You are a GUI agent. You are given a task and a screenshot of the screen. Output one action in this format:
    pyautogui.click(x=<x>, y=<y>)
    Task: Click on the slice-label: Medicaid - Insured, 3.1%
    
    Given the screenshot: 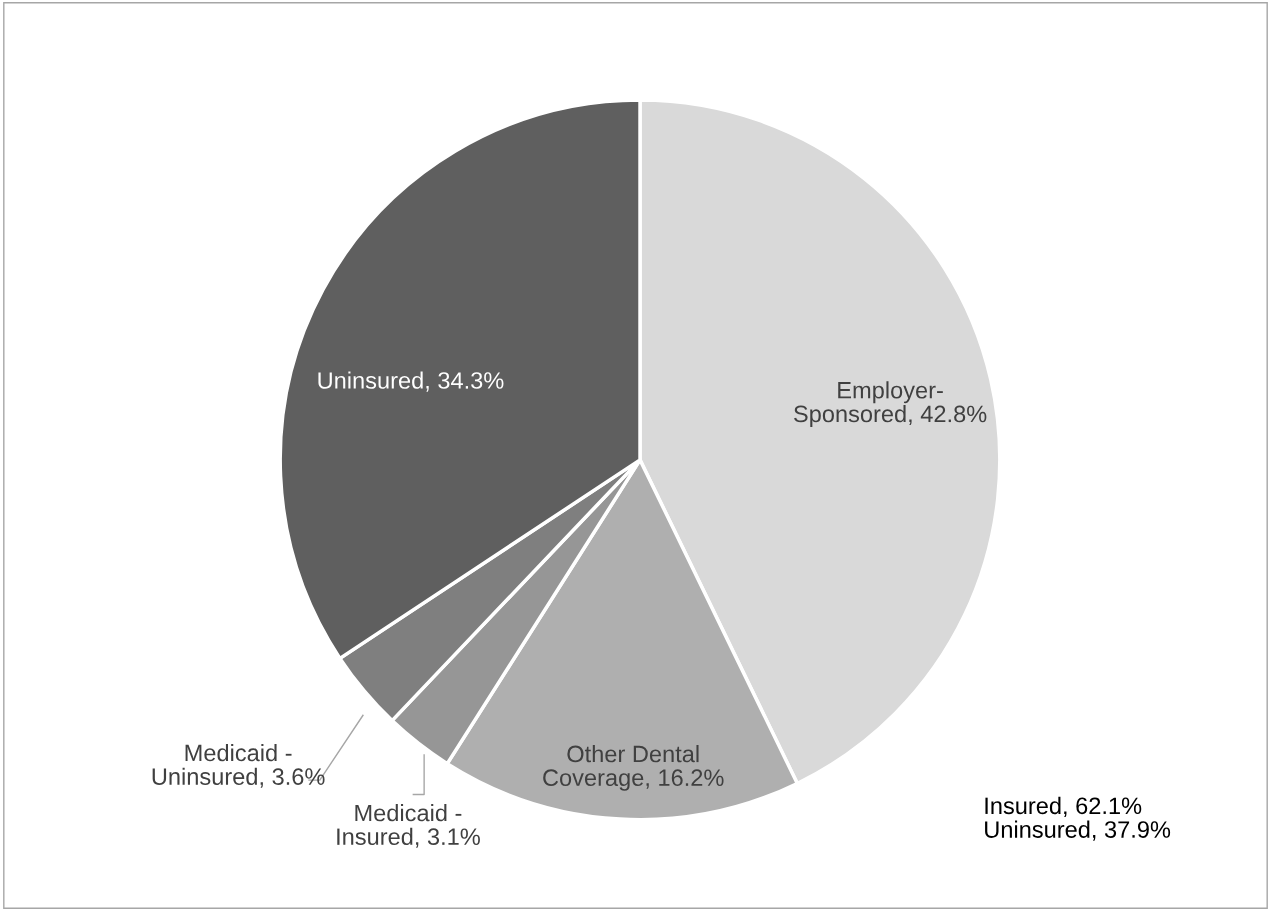 What is the action you would take?
    pyautogui.click(x=408, y=826)
    